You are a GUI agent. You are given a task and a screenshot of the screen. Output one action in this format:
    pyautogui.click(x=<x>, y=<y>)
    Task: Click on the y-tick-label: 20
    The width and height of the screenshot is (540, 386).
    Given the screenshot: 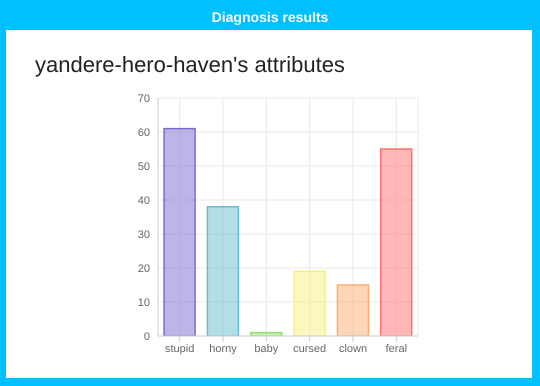 What is the action you would take?
    pyautogui.click(x=144, y=268)
    